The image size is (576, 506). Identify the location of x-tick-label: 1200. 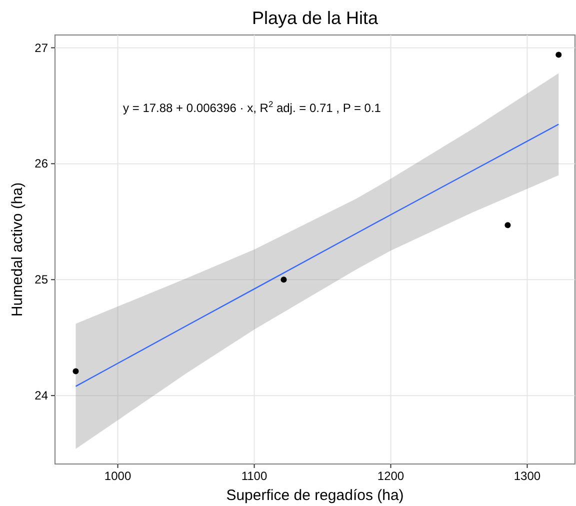
(390, 476).